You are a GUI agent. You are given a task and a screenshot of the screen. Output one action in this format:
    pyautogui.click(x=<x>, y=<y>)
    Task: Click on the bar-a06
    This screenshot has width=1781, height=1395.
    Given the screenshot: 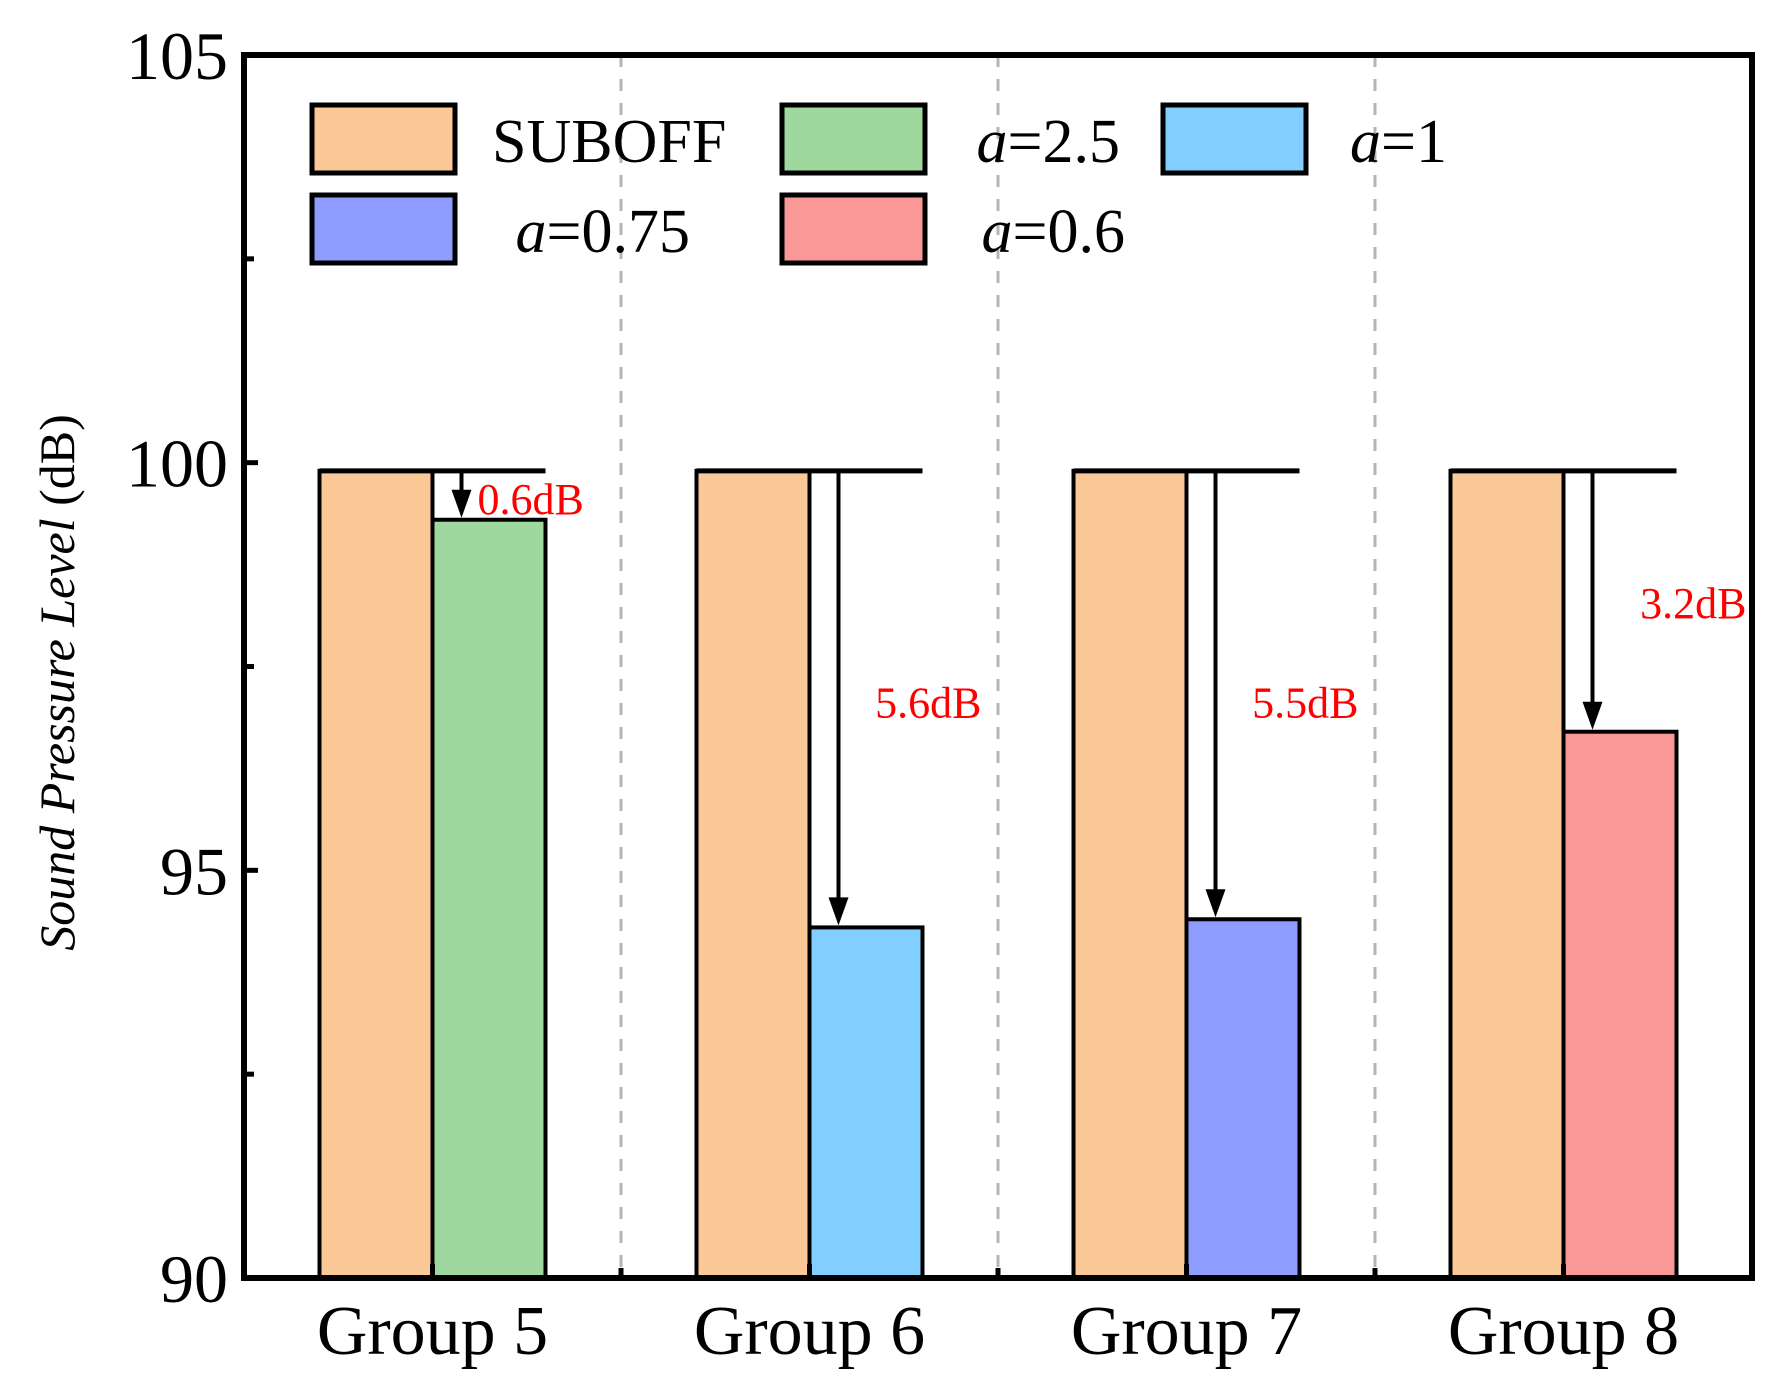 What is the action you would take?
    pyautogui.click(x=1620, y=1004)
    